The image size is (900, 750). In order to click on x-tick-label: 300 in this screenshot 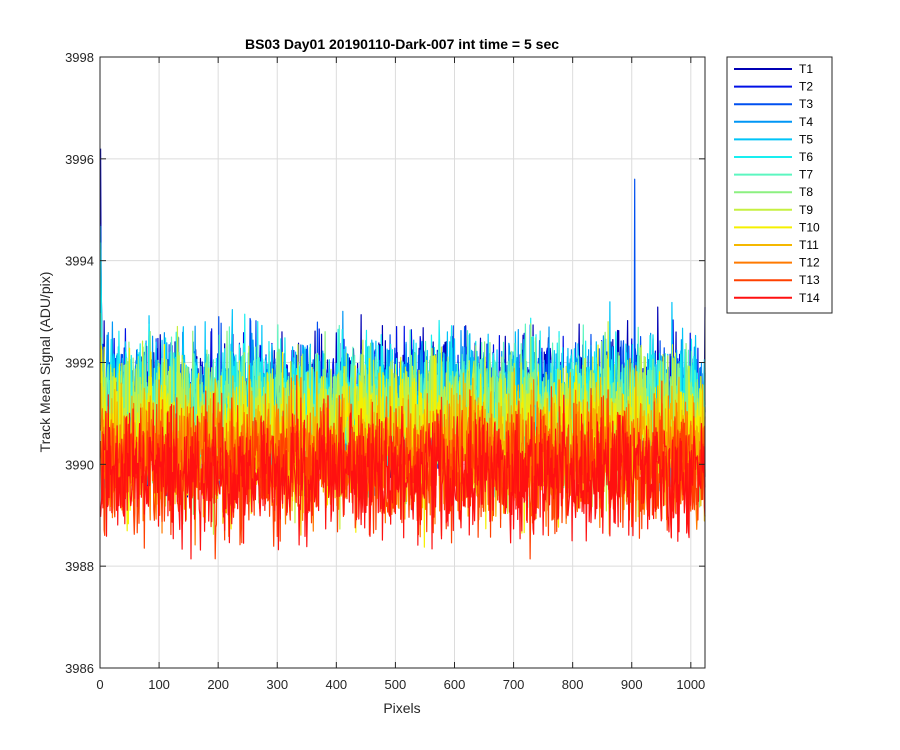, I will do `click(277, 684)`.